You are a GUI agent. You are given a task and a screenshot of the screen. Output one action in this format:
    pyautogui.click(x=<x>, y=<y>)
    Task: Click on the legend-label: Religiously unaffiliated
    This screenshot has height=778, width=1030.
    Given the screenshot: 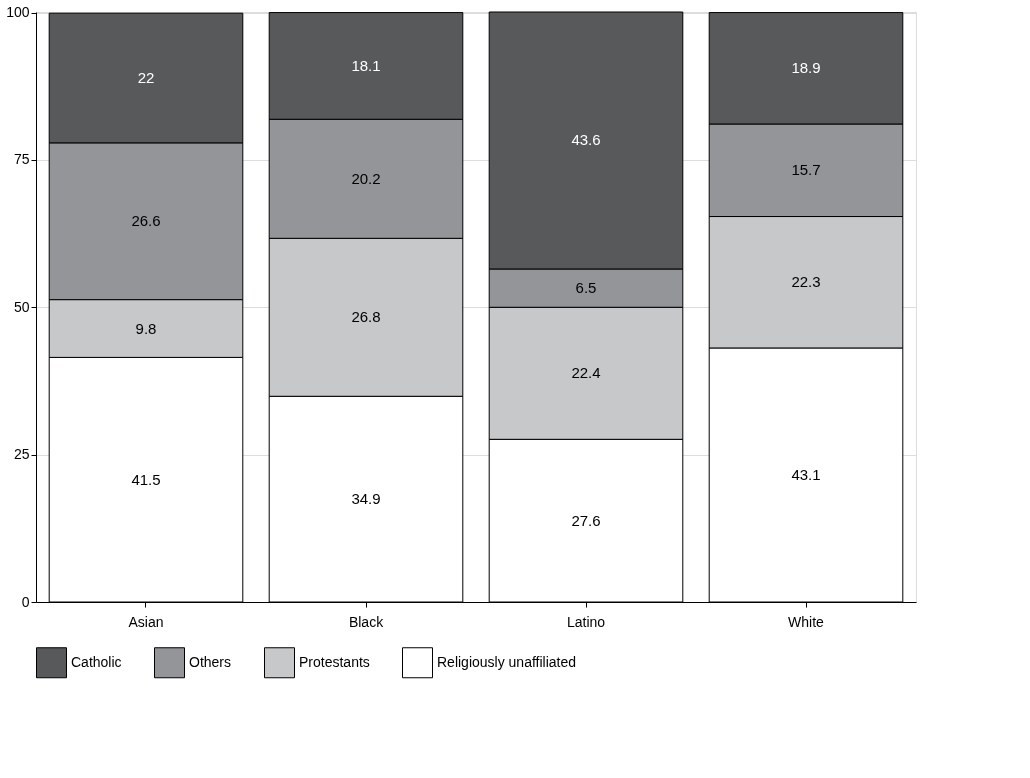 What is the action you would take?
    pyautogui.click(x=507, y=661)
    